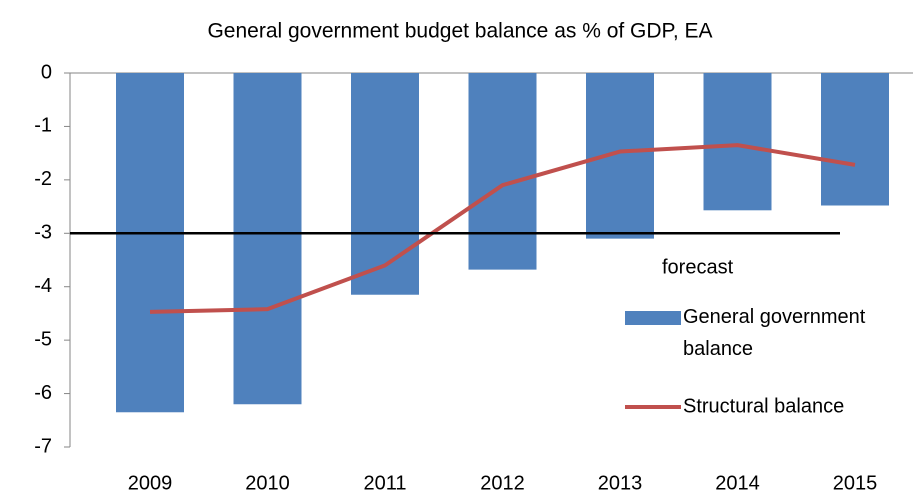 The image size is (920, 502). Describe the element at coordinates (46, 72) in the screenshot. I see `y-tick-label: 0` at that location.